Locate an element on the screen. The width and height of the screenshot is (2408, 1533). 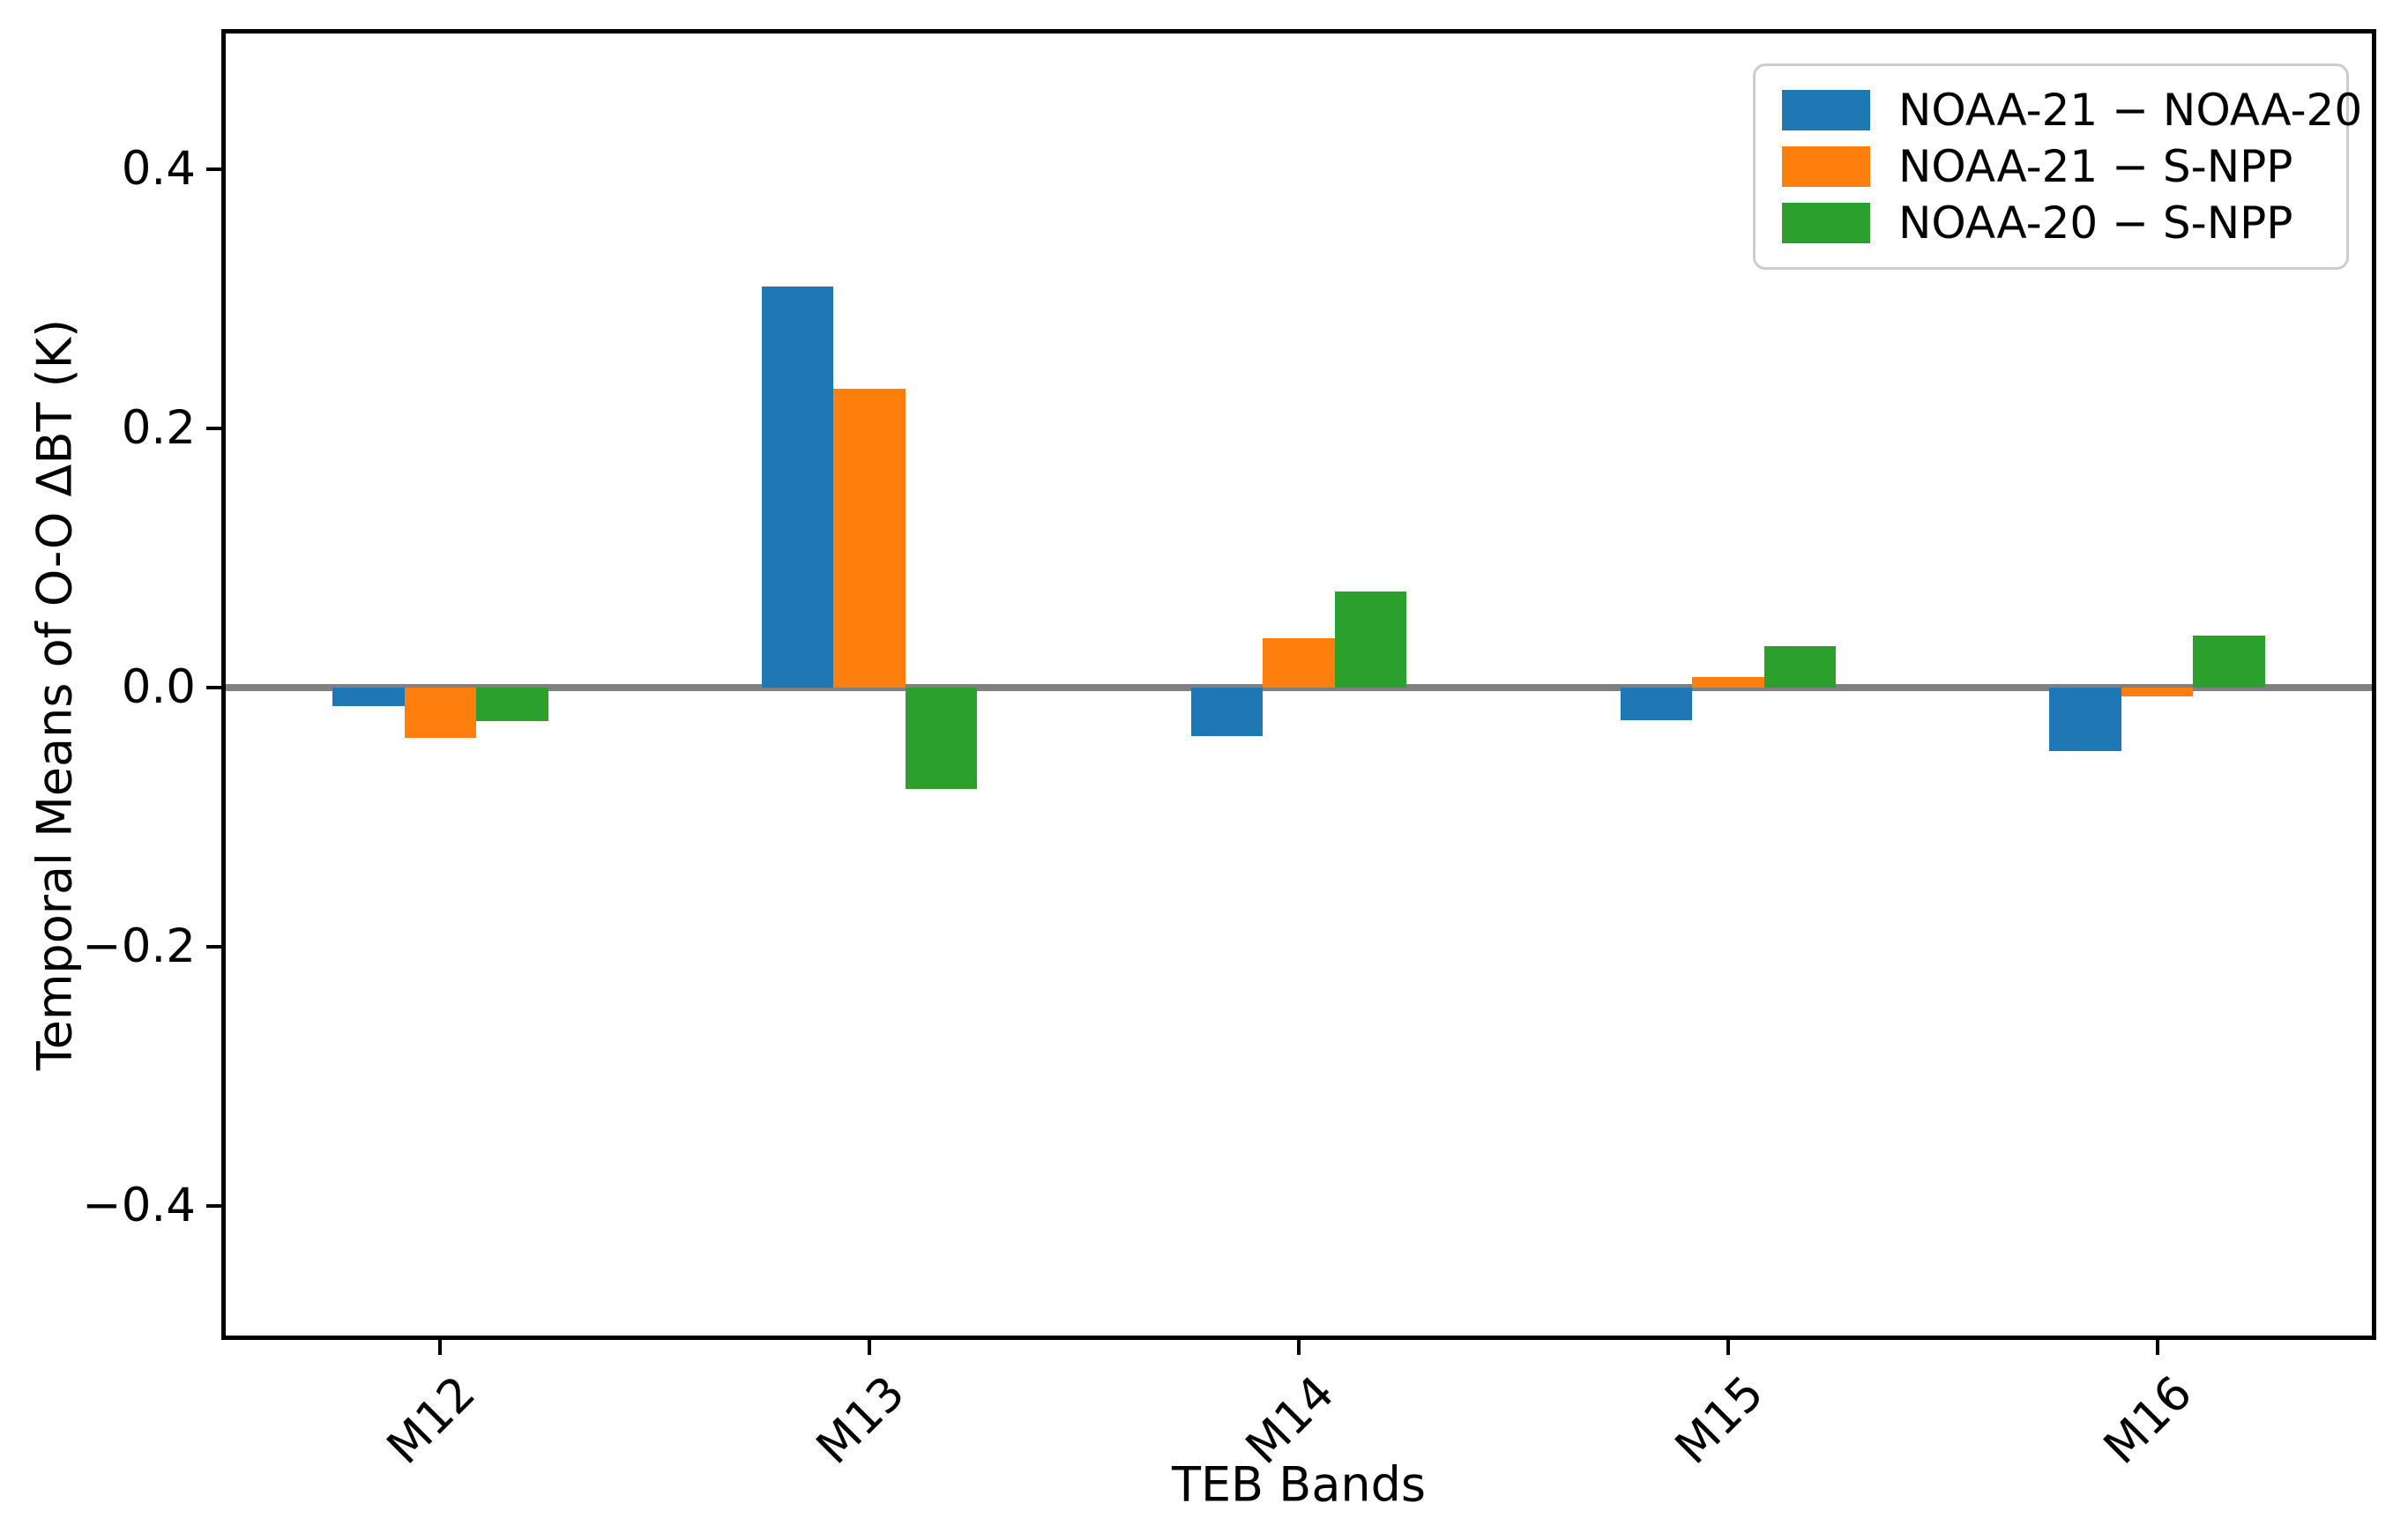
legend-swatch-noaa21-snpp is located at coordinates (1826, 166).